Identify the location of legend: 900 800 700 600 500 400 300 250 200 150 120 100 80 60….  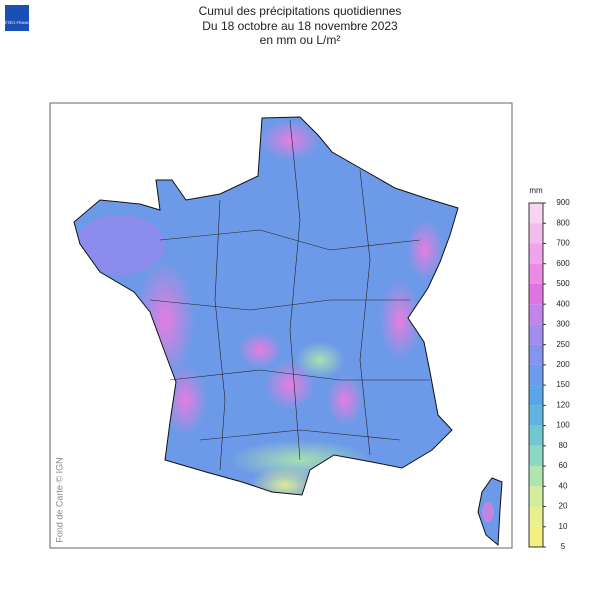
(549, 374).